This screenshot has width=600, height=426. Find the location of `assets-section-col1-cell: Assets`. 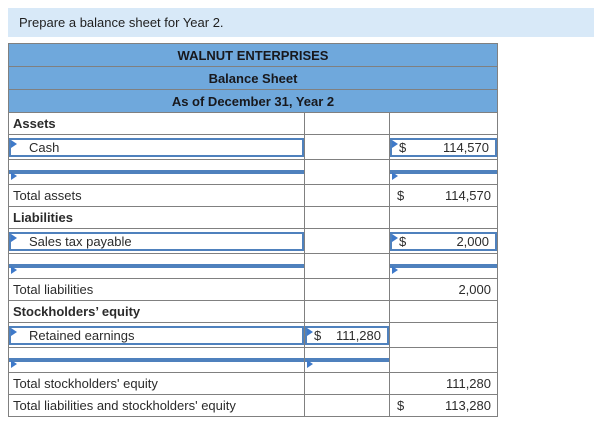

assets-section-col1-cell: Assets is located at coordinates (156, 123).